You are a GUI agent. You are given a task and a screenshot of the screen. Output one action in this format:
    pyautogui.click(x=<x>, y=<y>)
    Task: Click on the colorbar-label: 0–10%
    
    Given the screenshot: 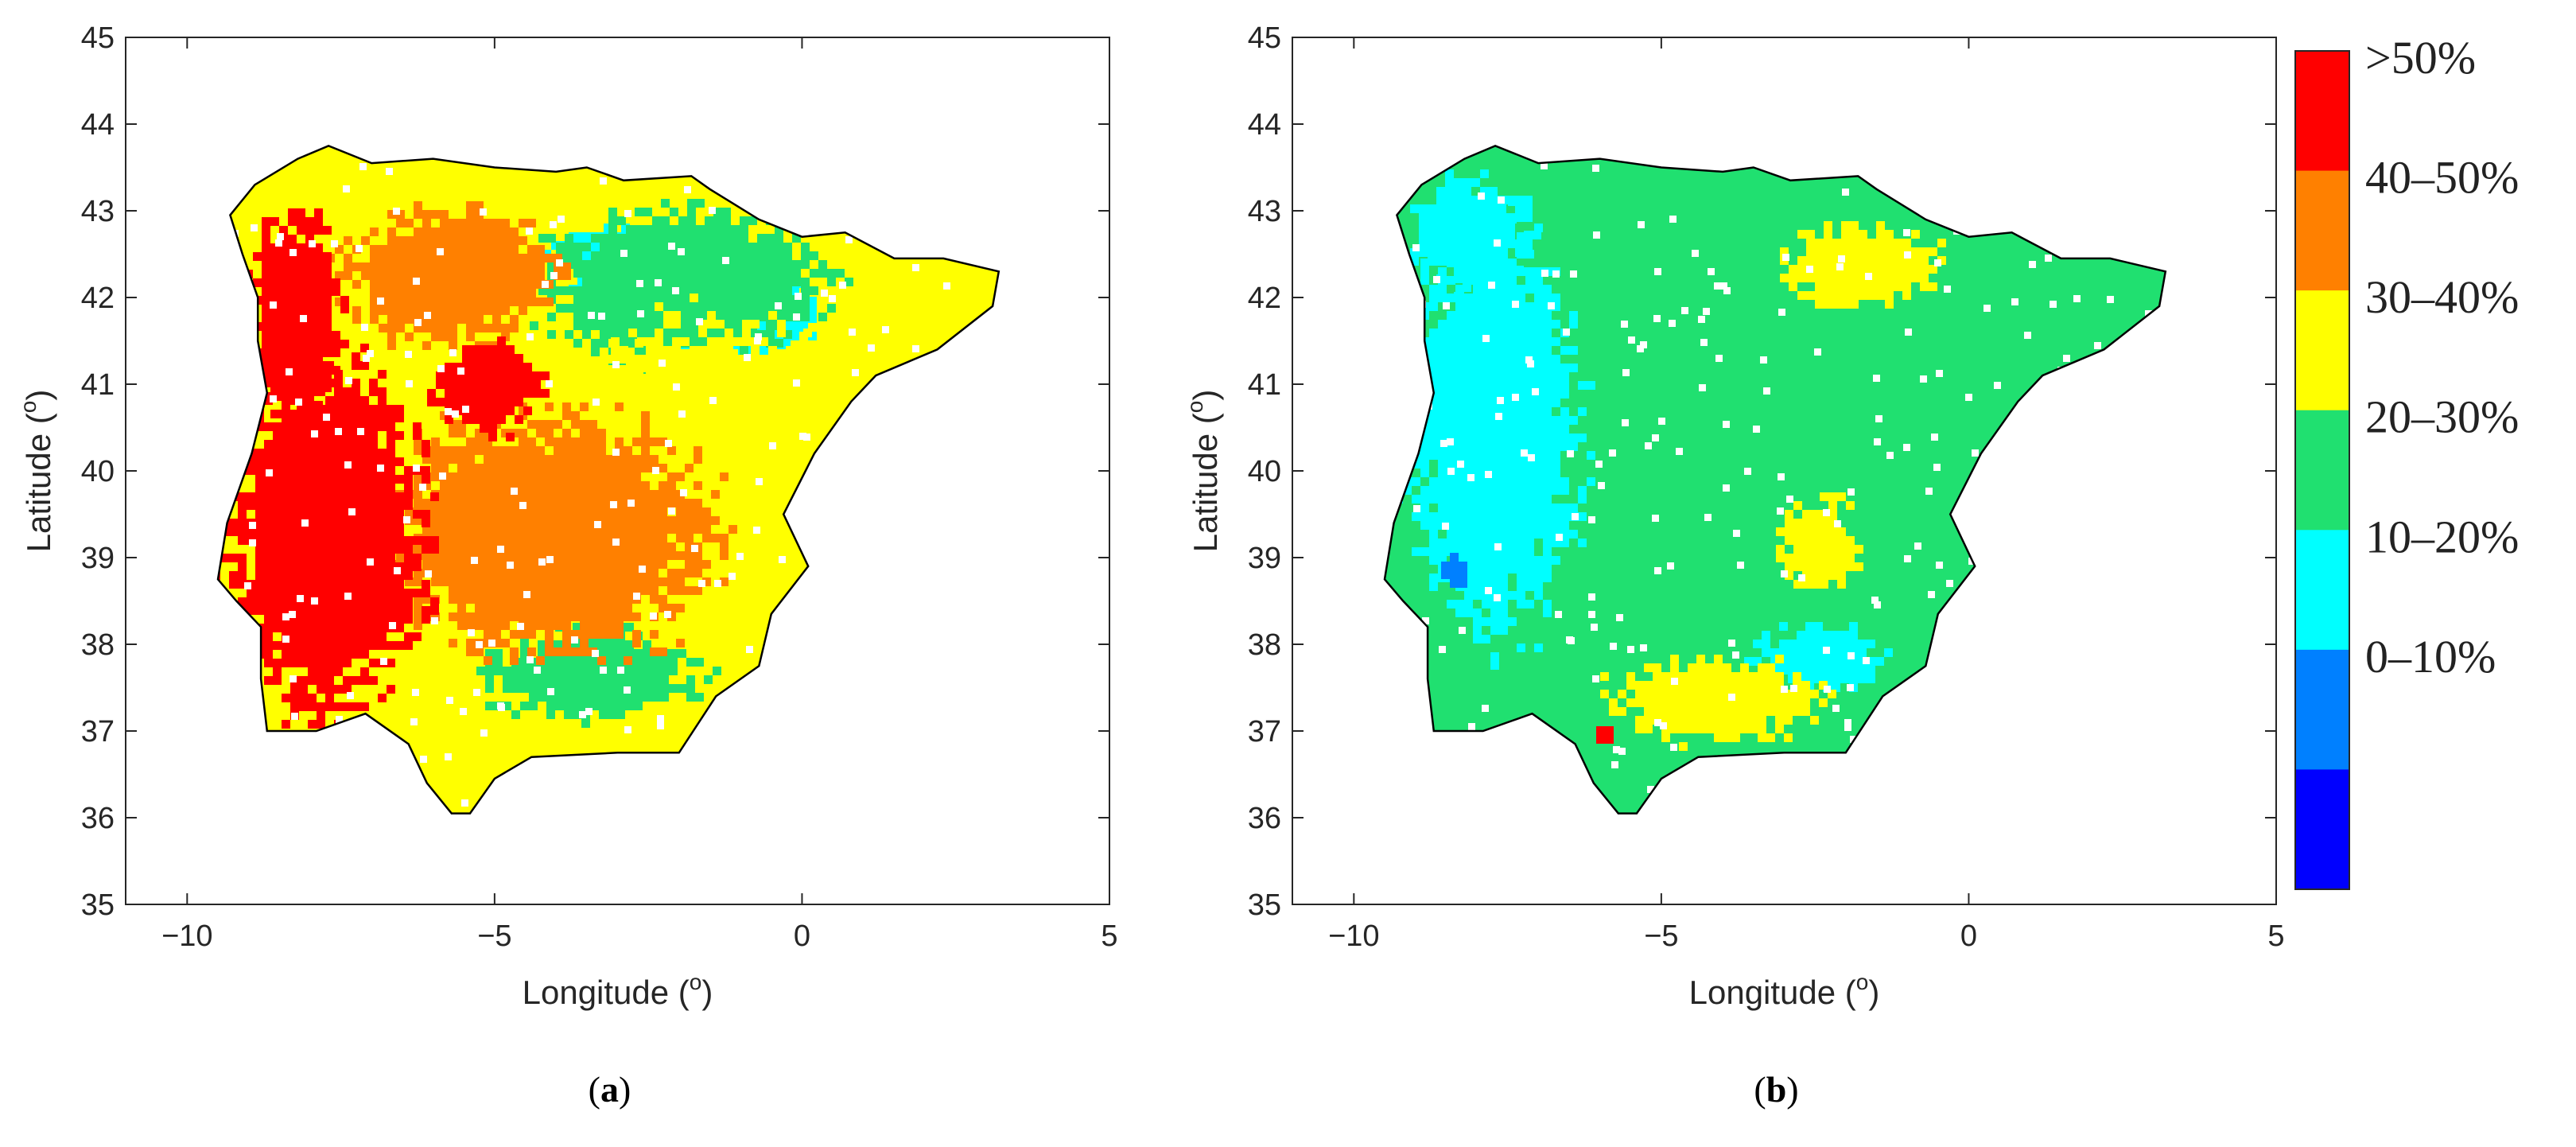 What is the action you would take?
    pyautogui.click(x=2430, y=656)
    